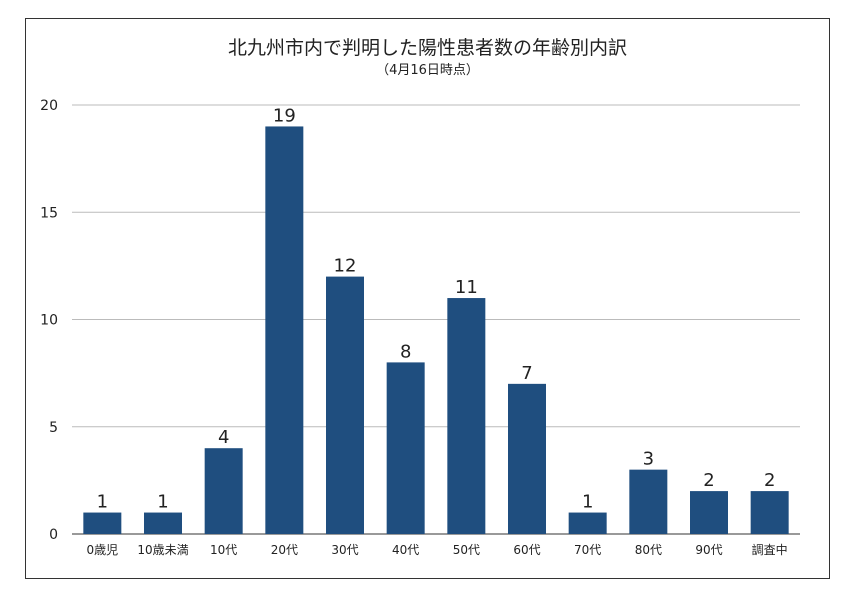 The image size is (855, 600). I want to click on data-label: 12, so click(345, 266).